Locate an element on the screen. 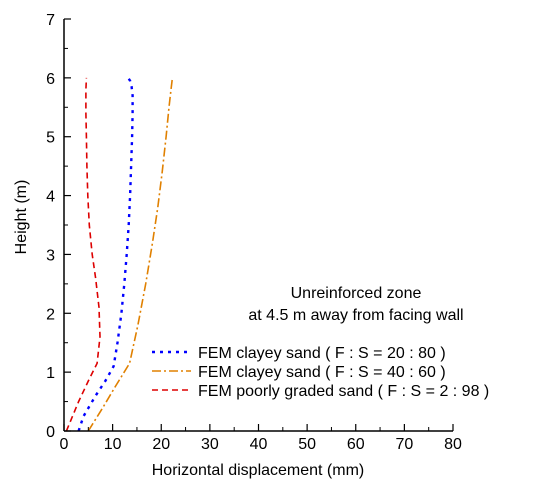 This screenshot has width=538, height=484. plot-lines is located at coordinates (119, 254).